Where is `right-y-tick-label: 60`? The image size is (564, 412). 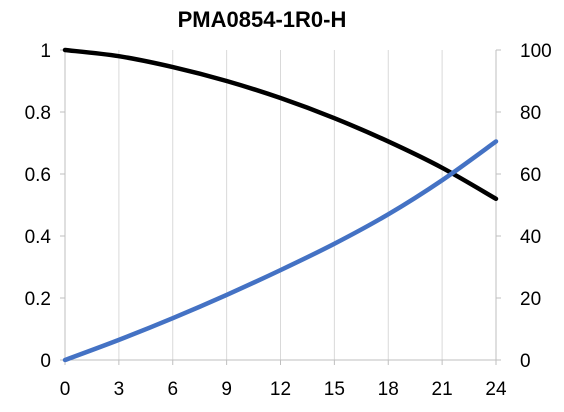 right-y-tick-label: 60 is located at coordinates (530, 175).